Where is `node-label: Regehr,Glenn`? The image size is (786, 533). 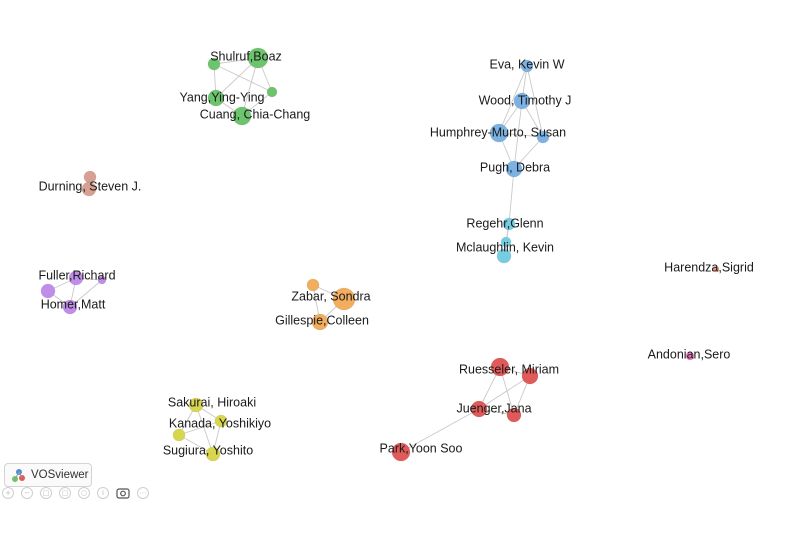 node-label: Regehr,Glenn is located at coordinates (504, 223).